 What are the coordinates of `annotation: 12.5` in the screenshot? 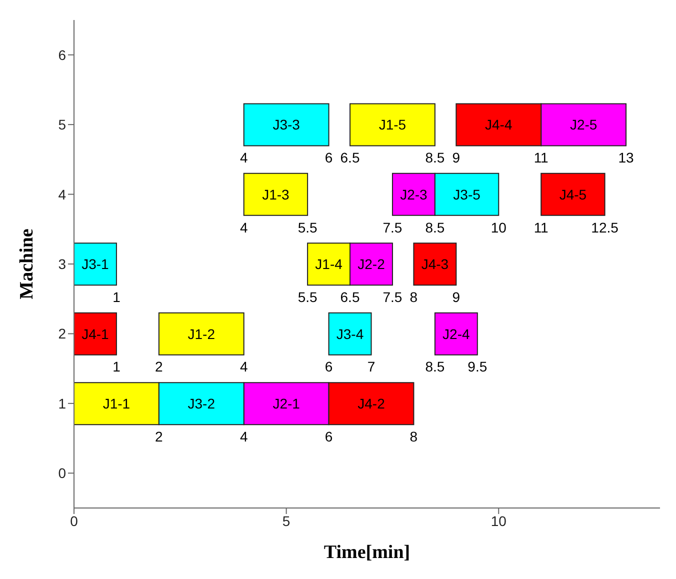 It's located at (605, 227).